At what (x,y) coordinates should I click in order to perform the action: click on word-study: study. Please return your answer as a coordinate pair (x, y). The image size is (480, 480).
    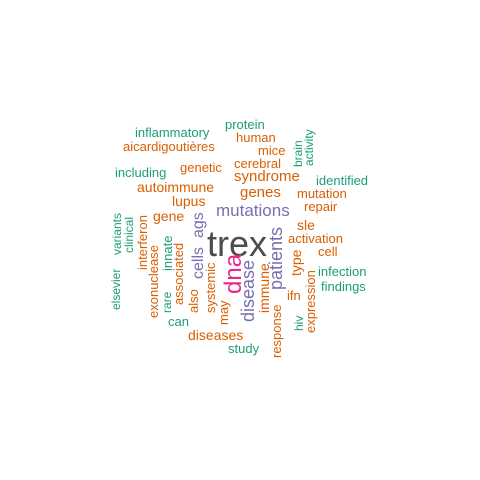
    Looking at the image, I should click on (244, 348).